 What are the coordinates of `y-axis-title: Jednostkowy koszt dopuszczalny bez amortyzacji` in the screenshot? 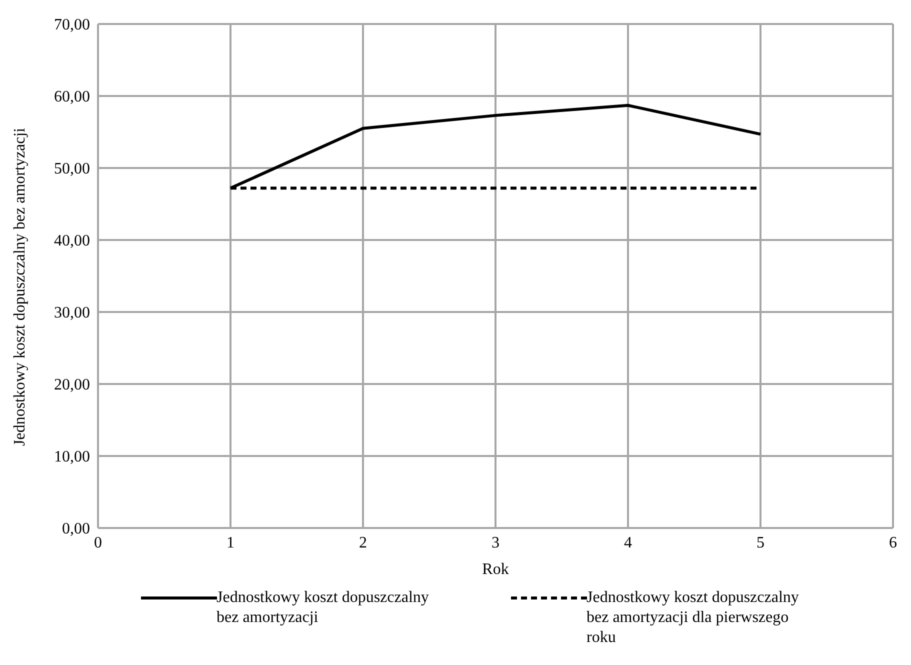 It's located at (20, 286).